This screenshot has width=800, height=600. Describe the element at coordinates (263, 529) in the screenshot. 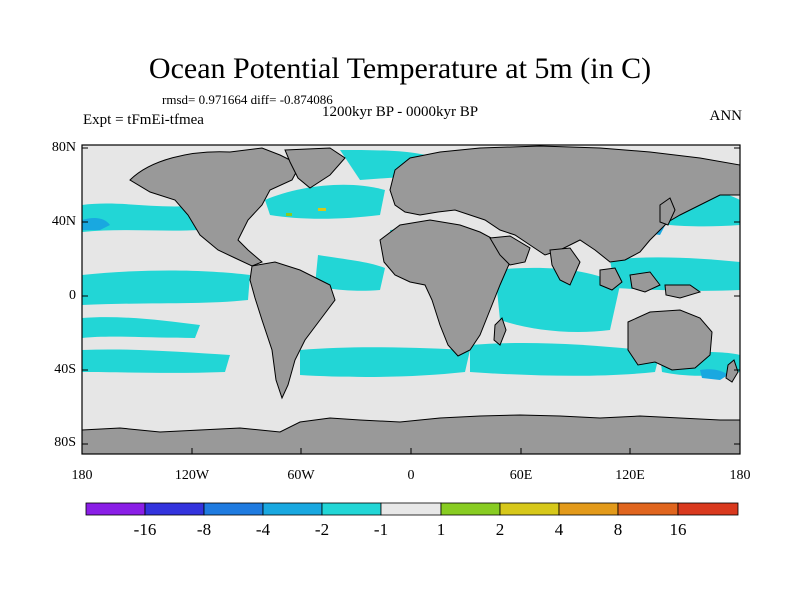

I see `colorbar-label: -4` at that location.